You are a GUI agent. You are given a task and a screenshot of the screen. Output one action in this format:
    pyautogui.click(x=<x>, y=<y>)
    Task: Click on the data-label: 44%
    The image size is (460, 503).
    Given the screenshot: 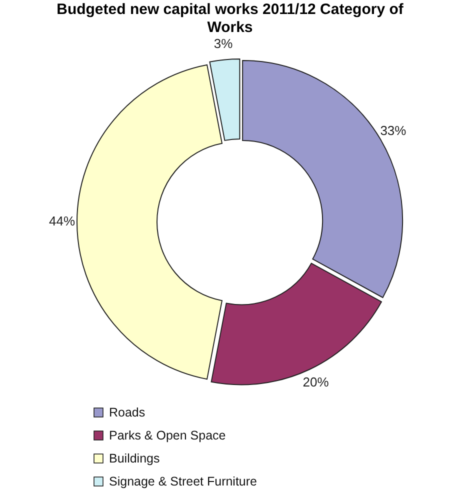 What is the action you would take?
    pyautogui.click(x=62, y=220)
    